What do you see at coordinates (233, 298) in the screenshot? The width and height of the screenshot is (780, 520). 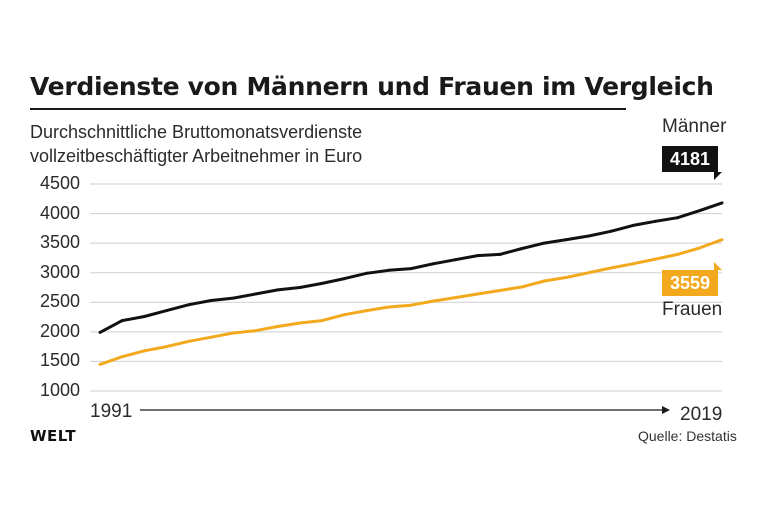 I see `data-point-men-1997` at bounding box center [233, 298].